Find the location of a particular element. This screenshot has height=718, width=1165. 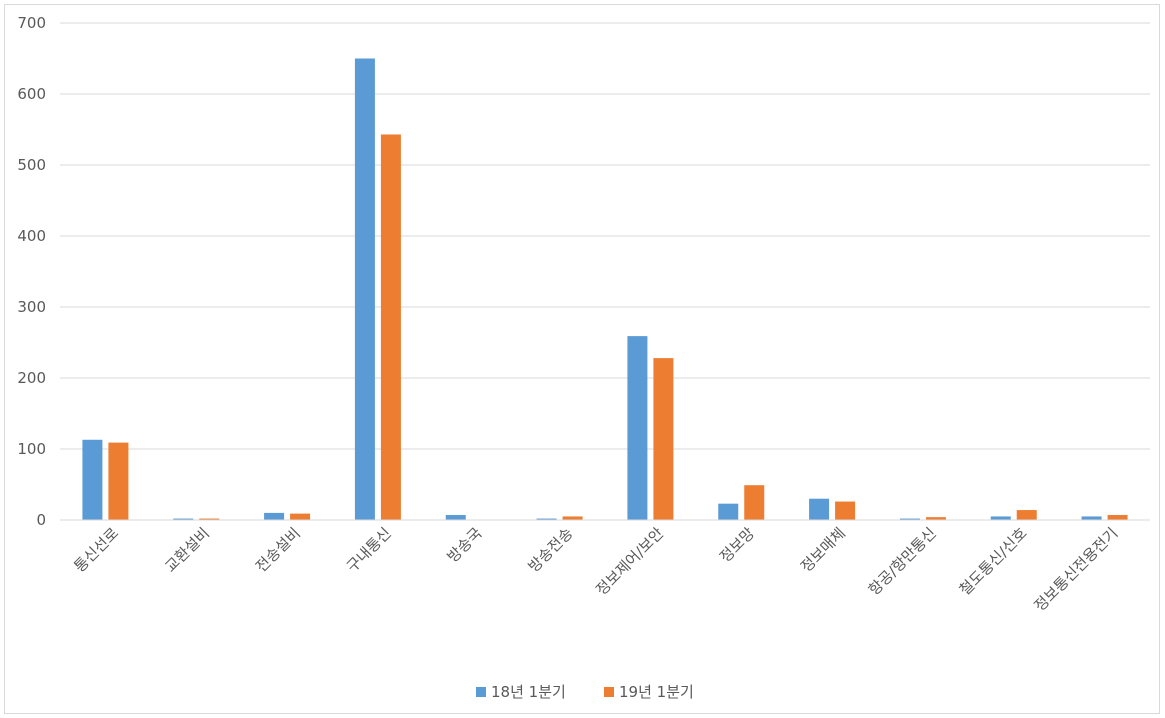

x-tick-label: 정보망 is located at coordinates (737, 545).